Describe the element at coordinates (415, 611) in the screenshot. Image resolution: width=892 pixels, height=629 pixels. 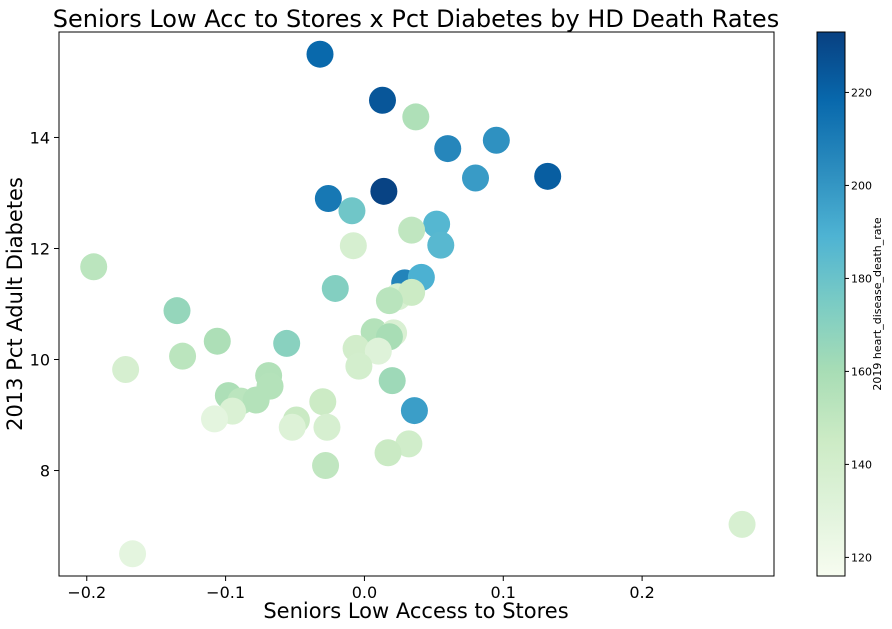
I see `x-axis-label: Seniors Low Access to Stores` at that location.